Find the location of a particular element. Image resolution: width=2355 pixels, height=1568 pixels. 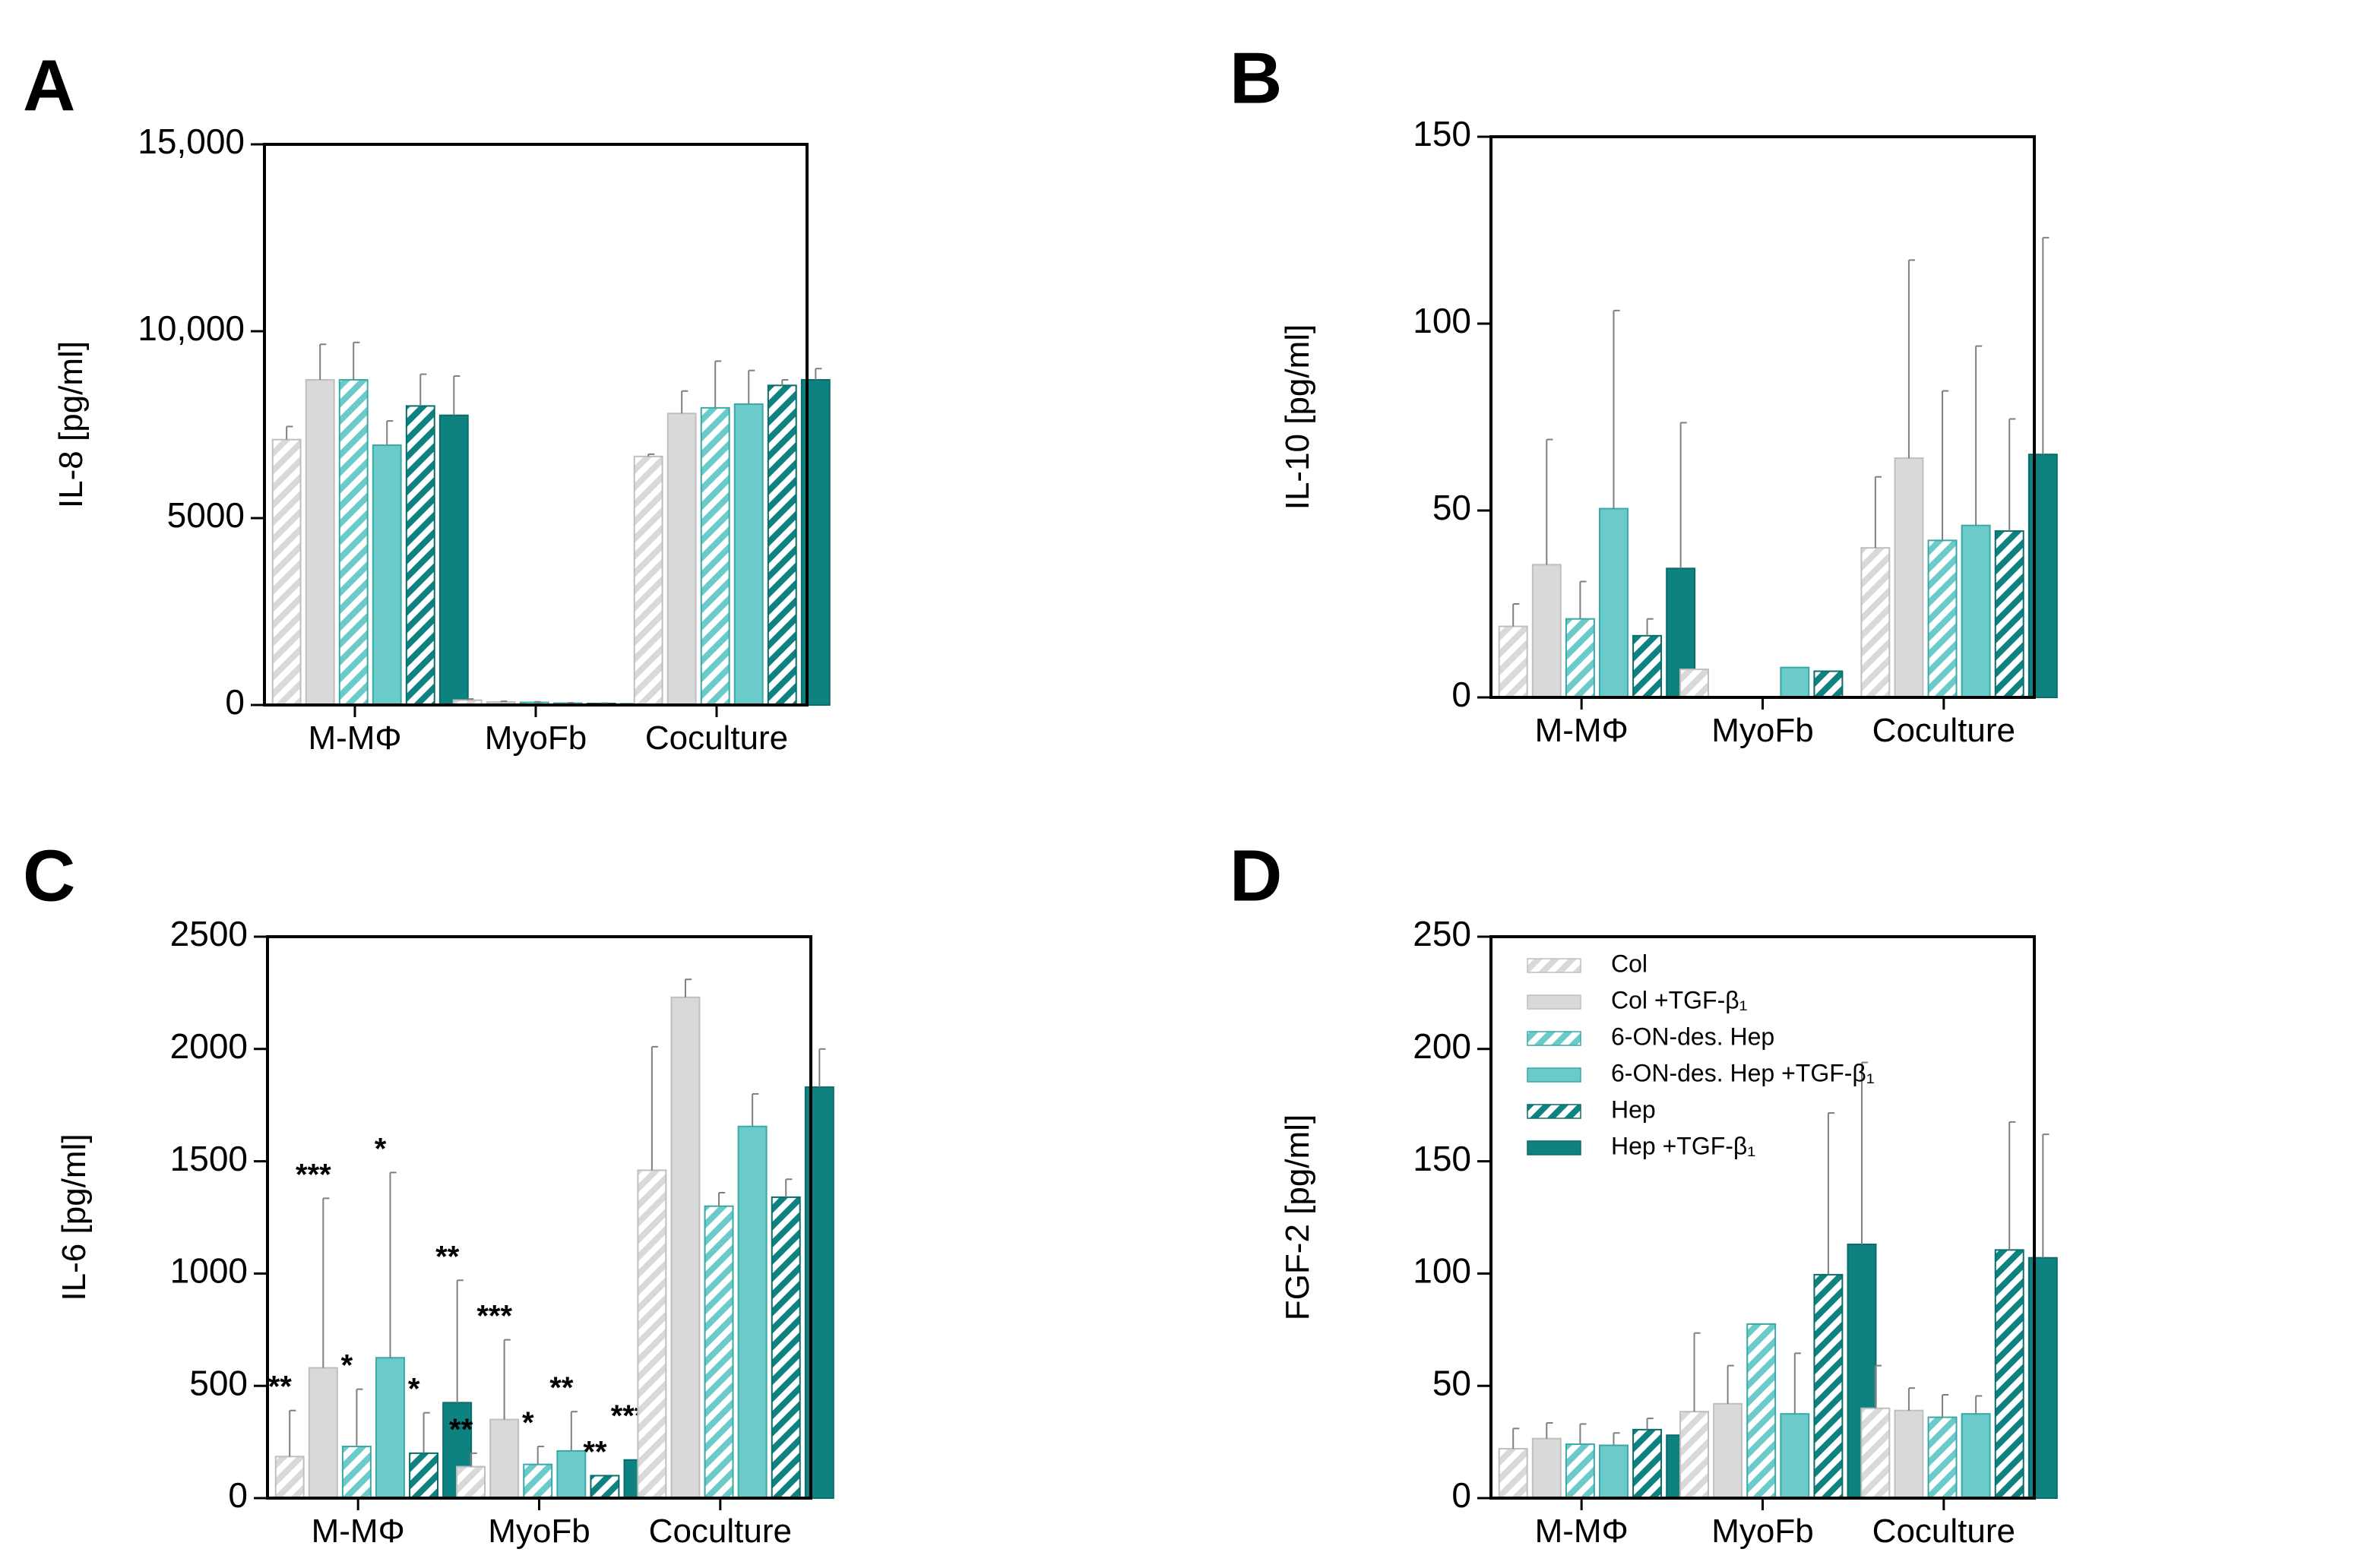

y-tick-label: 200 is located at coordinates (1442, 1046).